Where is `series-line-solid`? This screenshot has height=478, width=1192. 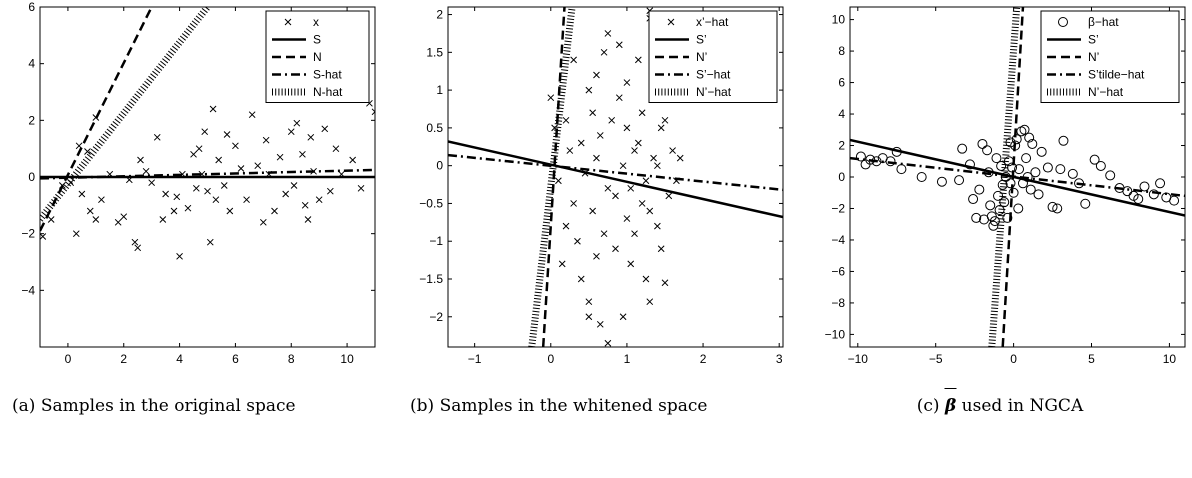
series-line-solid is located at coordinates (1017, 177).